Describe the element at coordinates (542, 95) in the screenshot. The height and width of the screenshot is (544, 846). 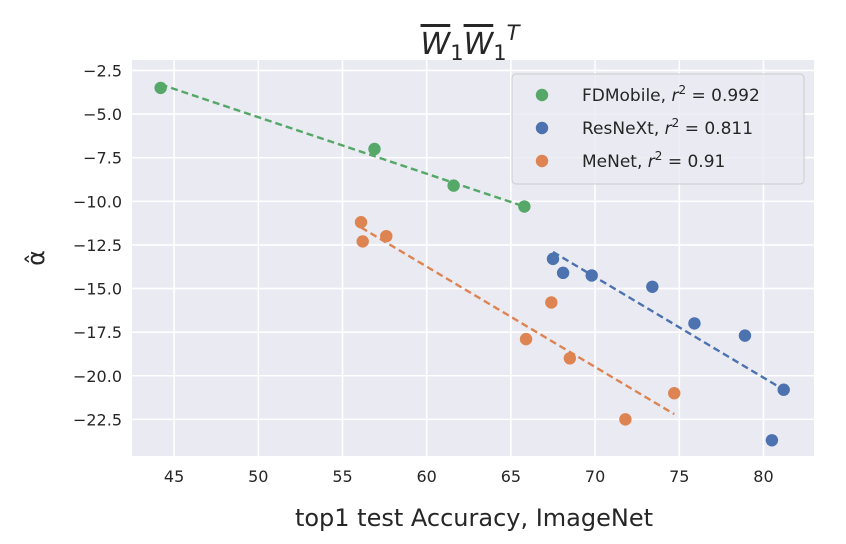
I see `legend-marker-fdmobile` at that location.